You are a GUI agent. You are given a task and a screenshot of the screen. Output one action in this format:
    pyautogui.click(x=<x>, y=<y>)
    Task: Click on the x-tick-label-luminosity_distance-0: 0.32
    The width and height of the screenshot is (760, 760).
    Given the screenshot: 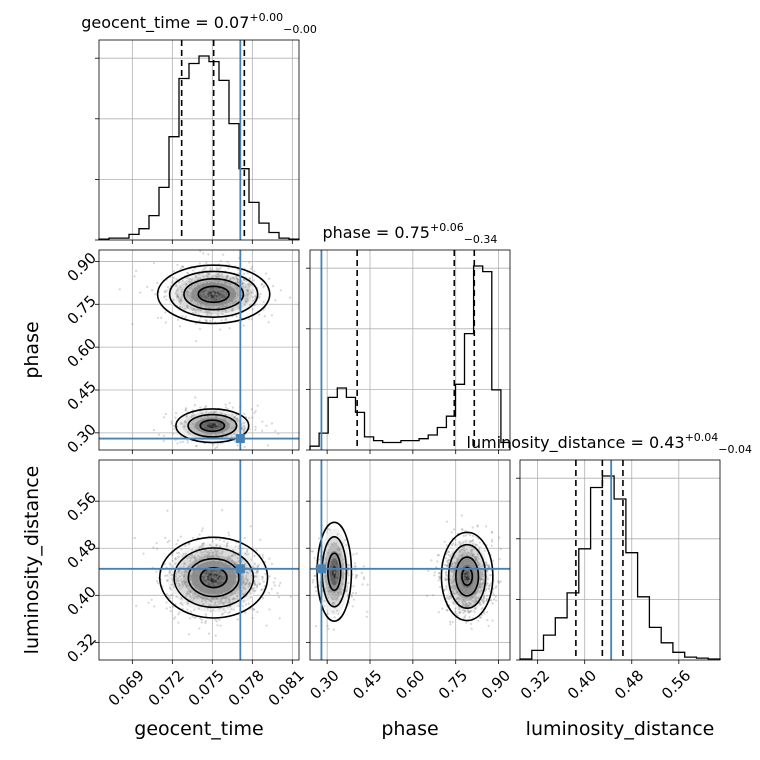 What is the action you would take?
    pyautogui.click(x=535, y=684)
    